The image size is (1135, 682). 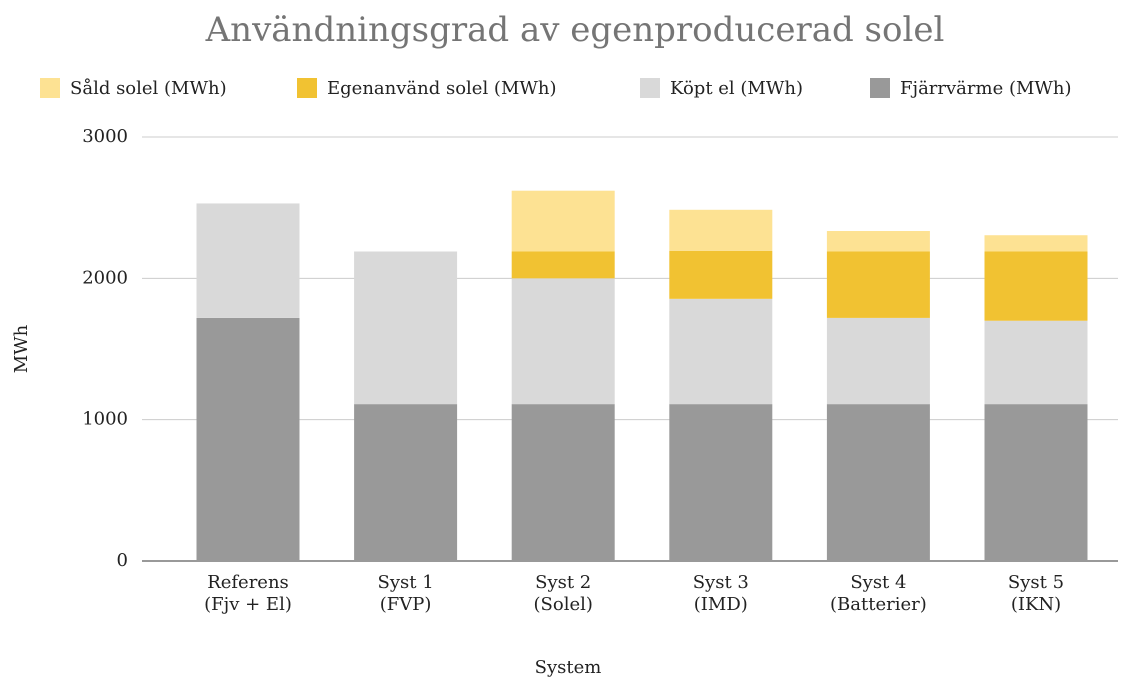 What do you see at coordinates (575, 30) in the screenshot?
I see `chart-title: Användningsgrad av egenproducerad solel` at bounding box center [575, 30].